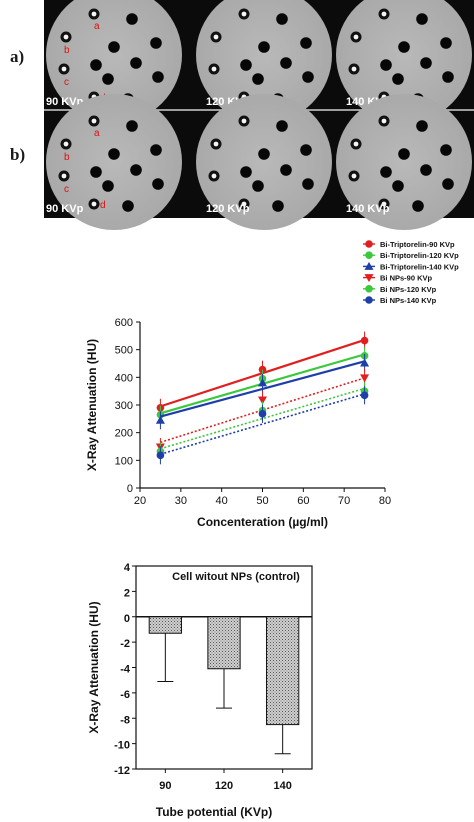 Image resolution: width=474 pixels, height=822 pixels. I want to click on hole-label: a, so click(97, 26).